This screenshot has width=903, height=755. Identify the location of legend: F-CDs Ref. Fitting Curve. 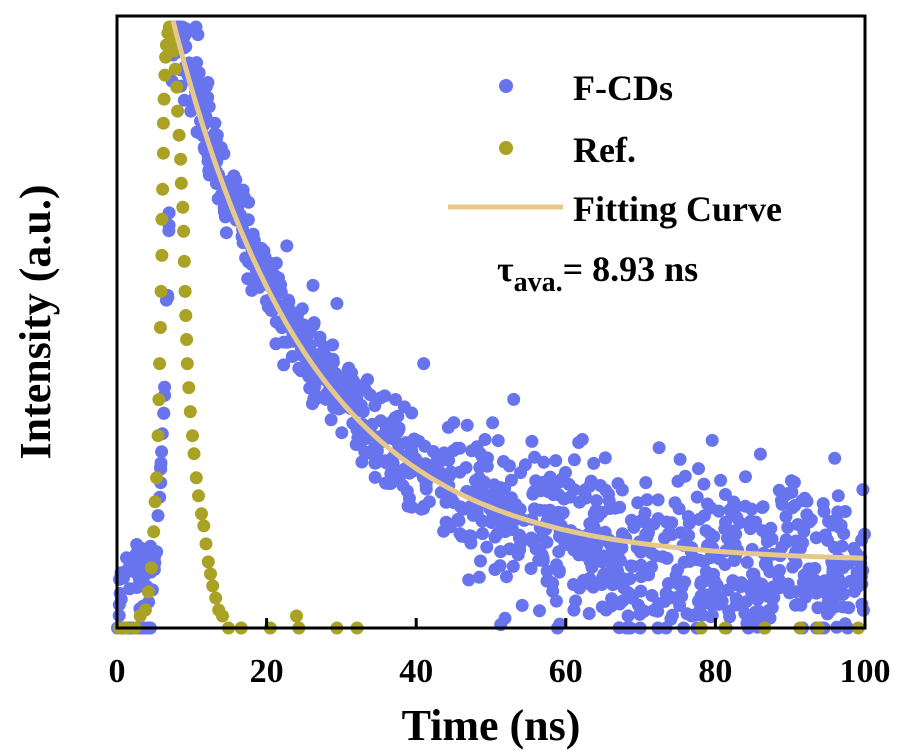
(615, 148).